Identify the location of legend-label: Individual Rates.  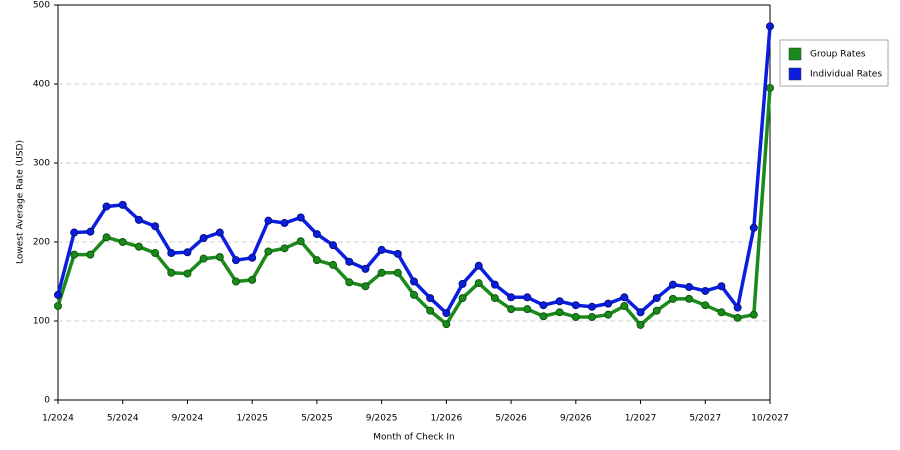
(846, 75).